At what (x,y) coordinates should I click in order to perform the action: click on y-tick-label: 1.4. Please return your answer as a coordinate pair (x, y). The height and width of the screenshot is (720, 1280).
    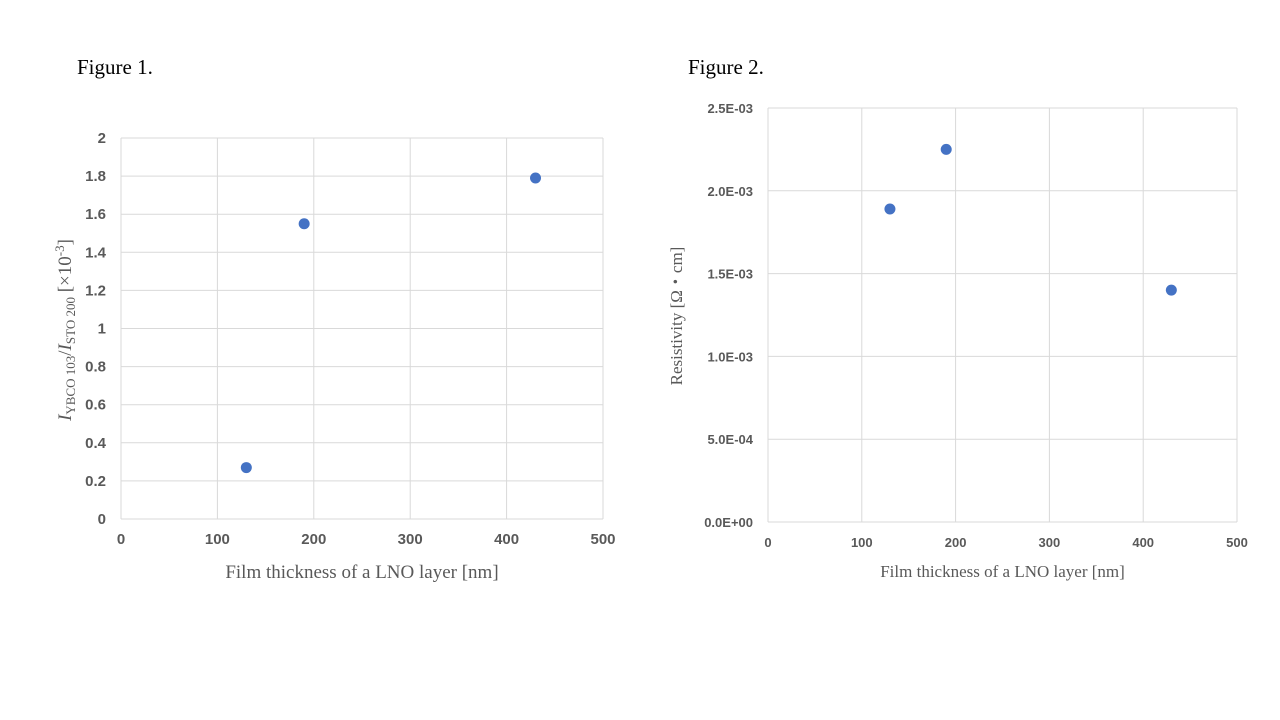
    Looking at the image, I should click on (96, 252).